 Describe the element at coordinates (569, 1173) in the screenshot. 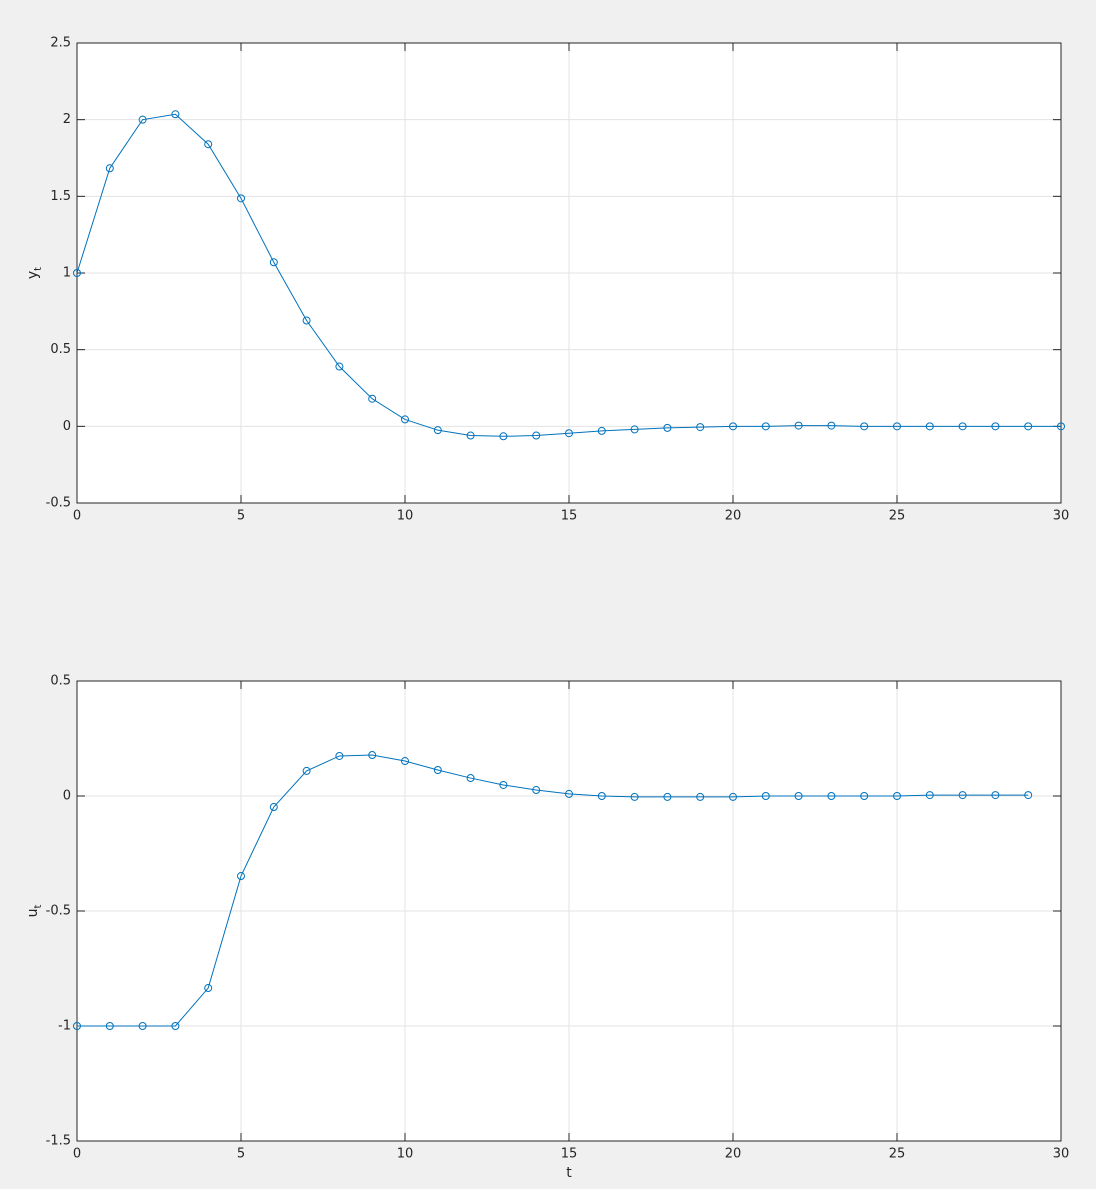

I see `x-axis-label: t` at that location.